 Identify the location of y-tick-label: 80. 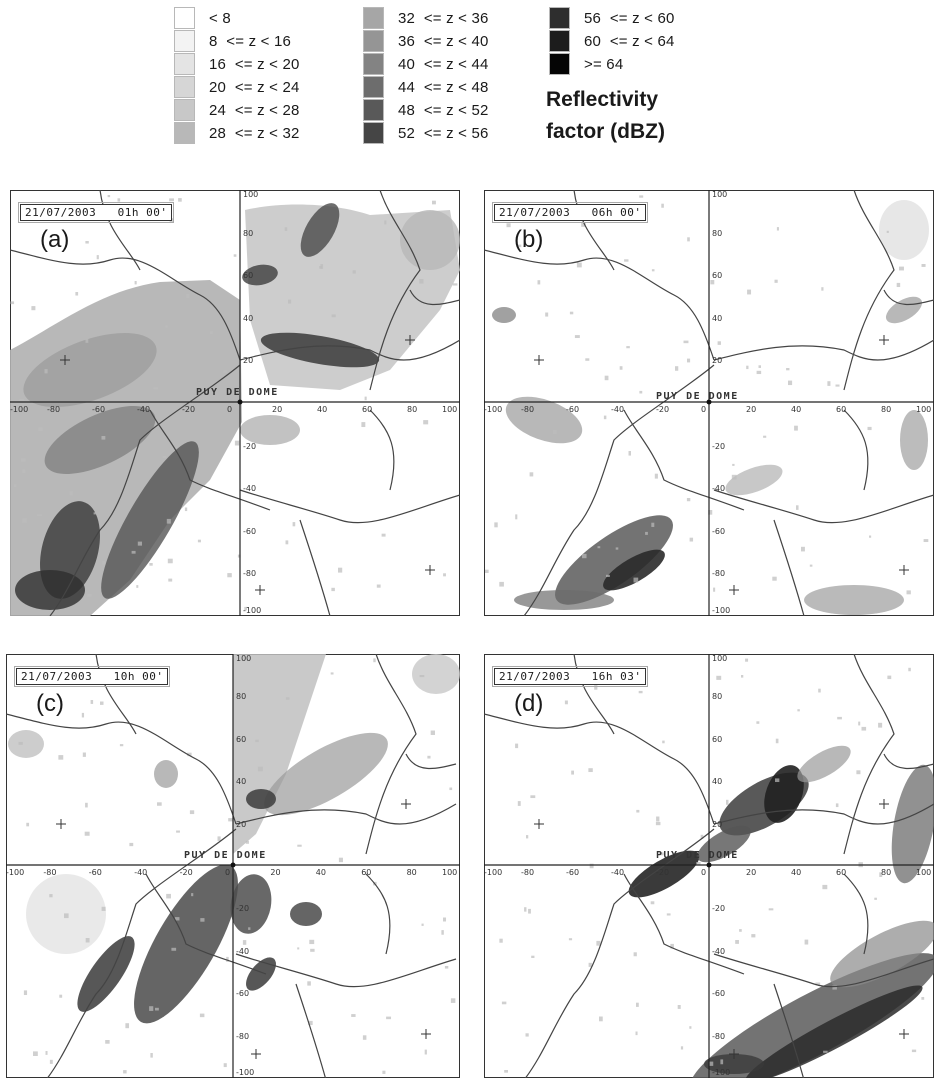
(717, 233).